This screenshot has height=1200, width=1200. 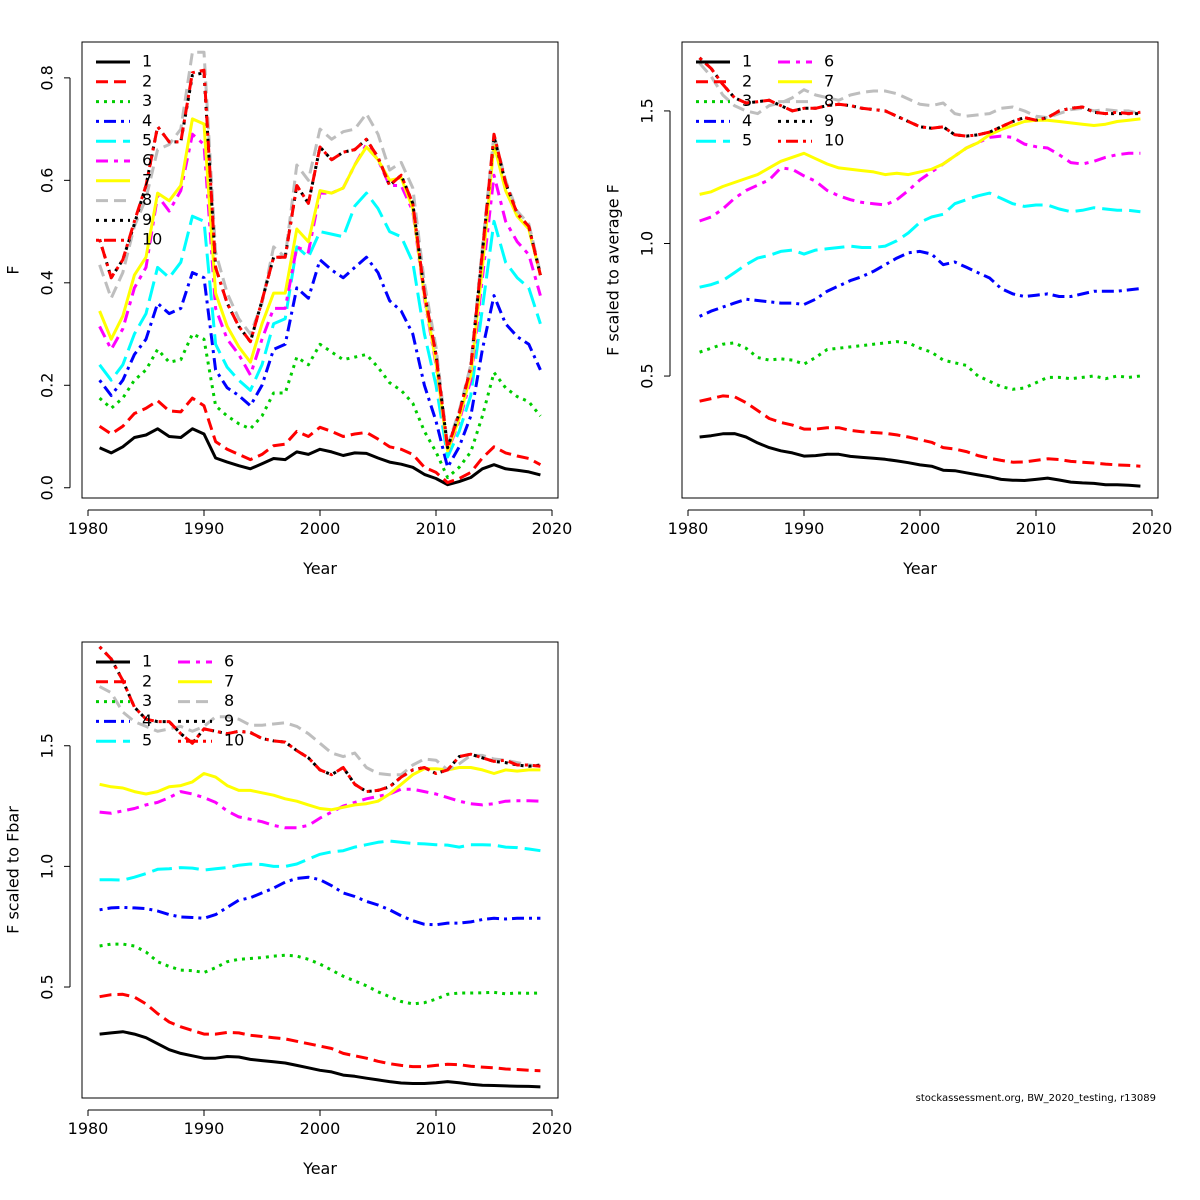 What do you see at coordinates (13, 269) in the screenshot?
I see `y-axis-label: F` at bounding box center [13, 269].